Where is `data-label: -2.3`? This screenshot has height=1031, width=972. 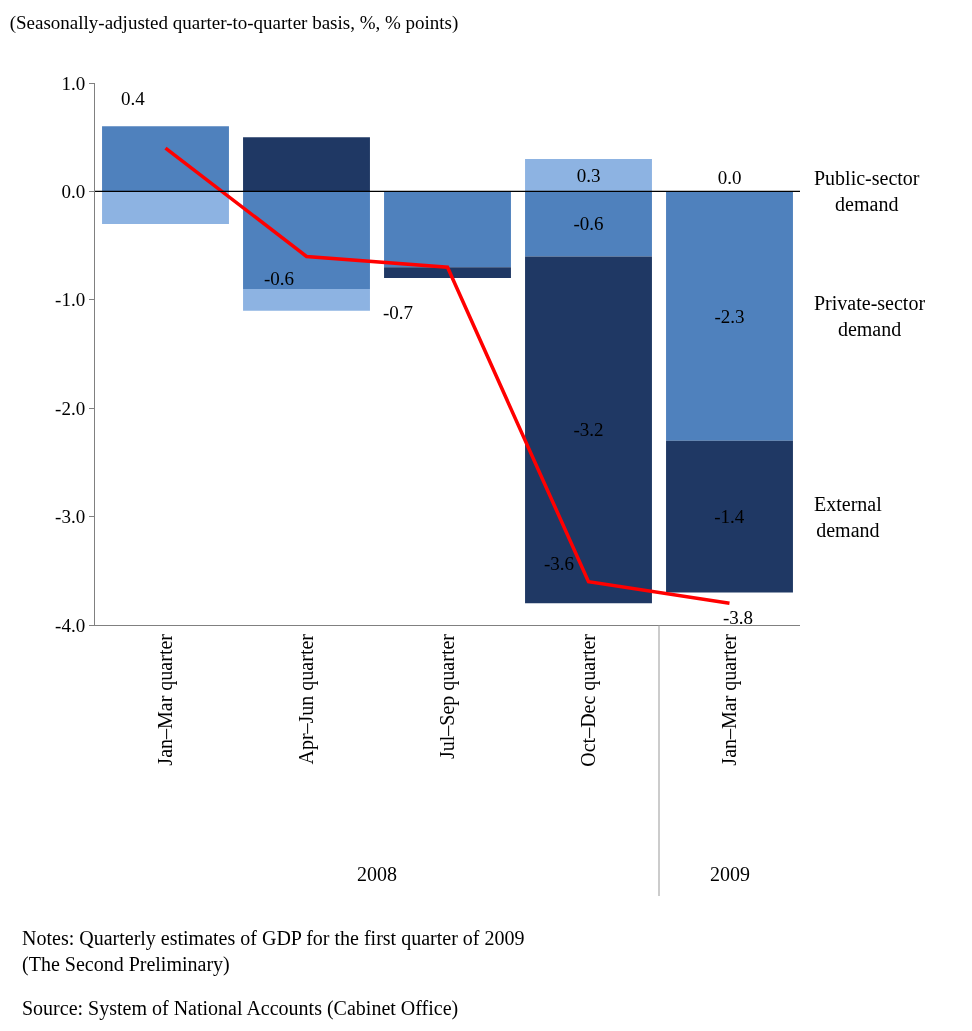
data-label: -2.3 is located at coordinates (729, 316).